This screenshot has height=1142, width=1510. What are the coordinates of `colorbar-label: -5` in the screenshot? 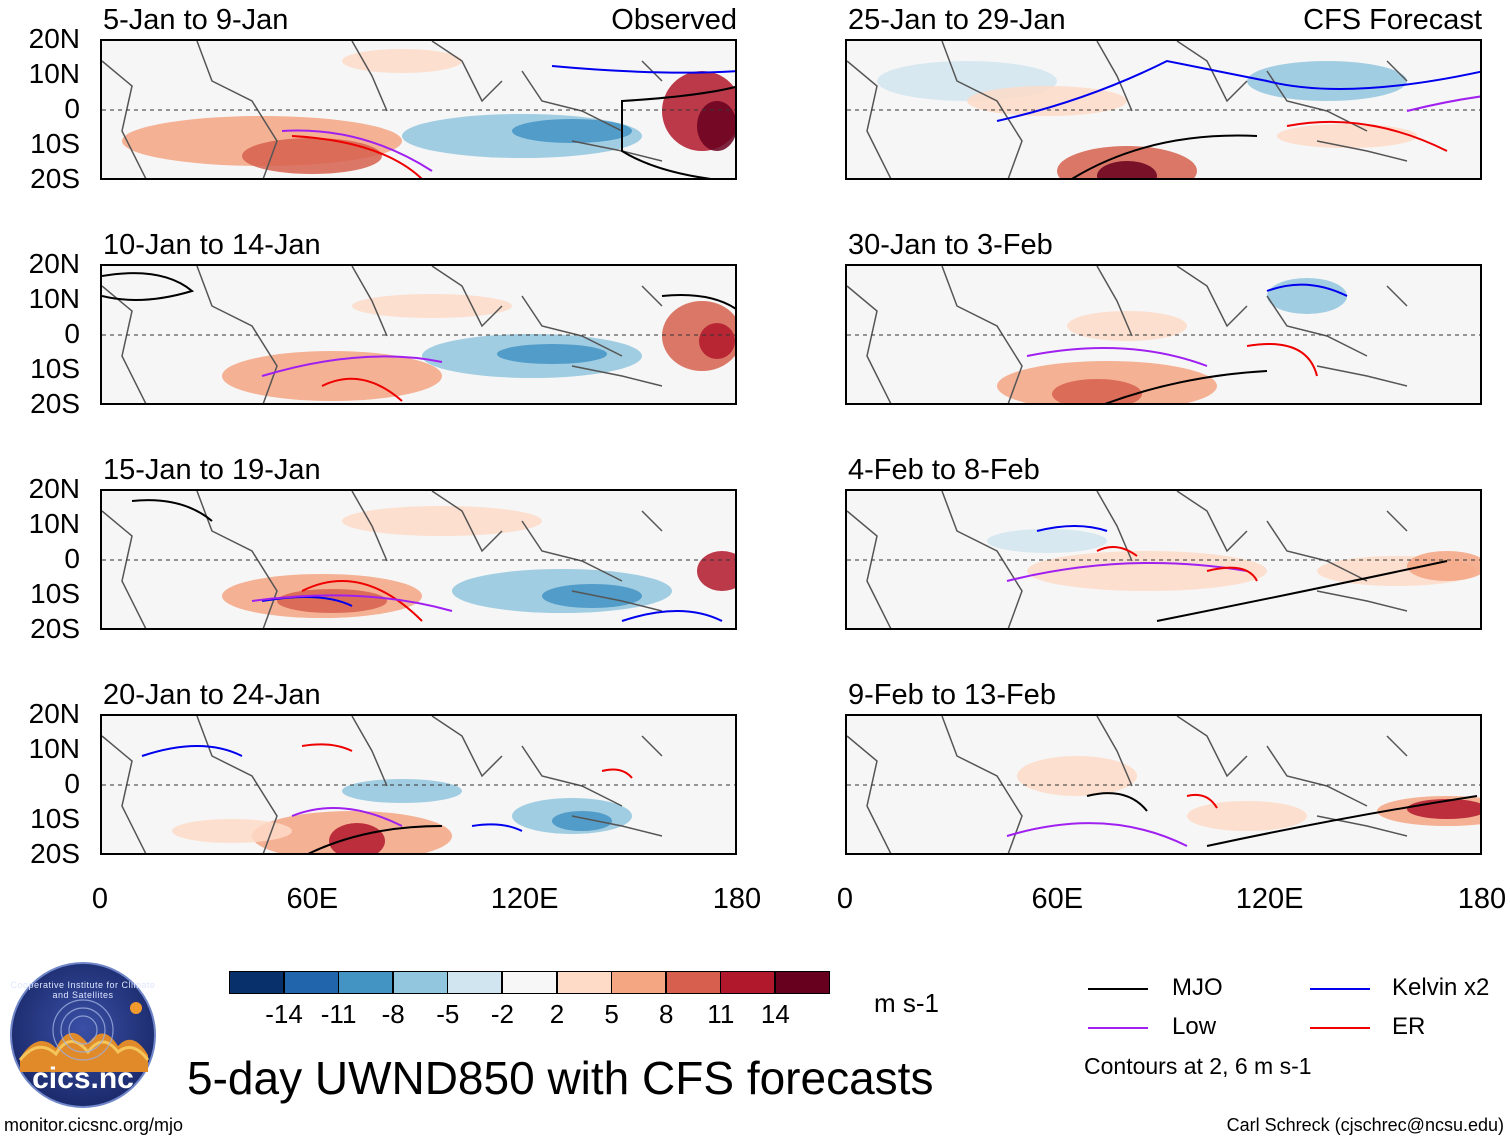 It's located at (448, 1014).